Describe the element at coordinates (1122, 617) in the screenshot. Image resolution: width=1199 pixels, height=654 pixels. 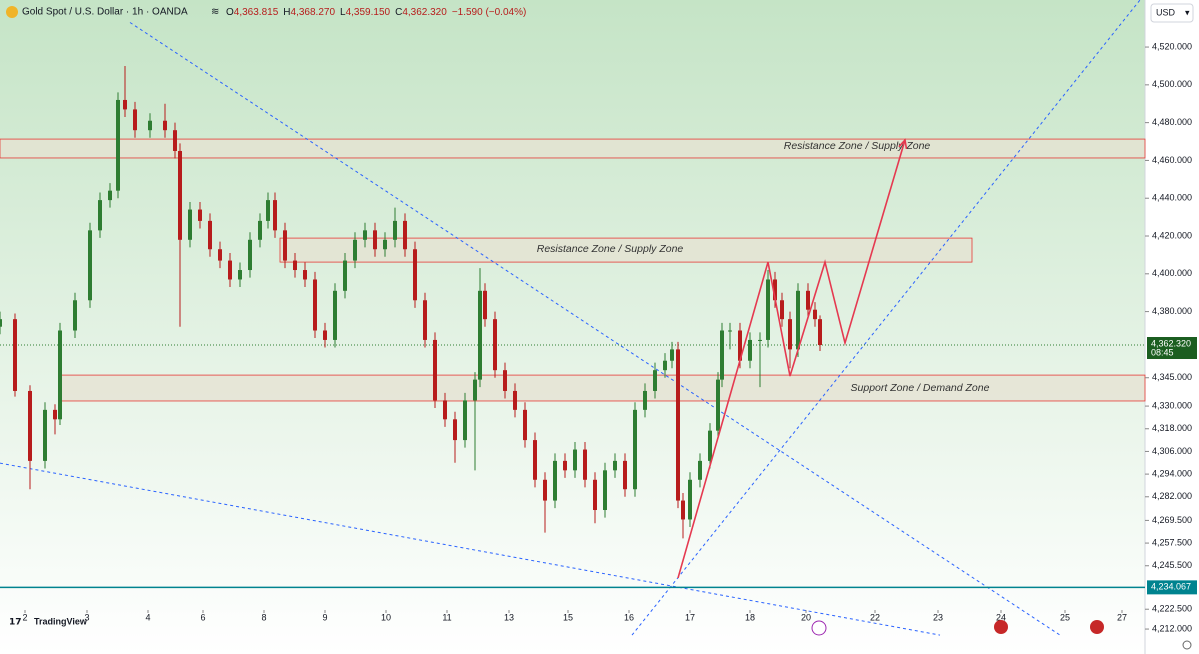
I see `x-tick-label: 27` at that location.